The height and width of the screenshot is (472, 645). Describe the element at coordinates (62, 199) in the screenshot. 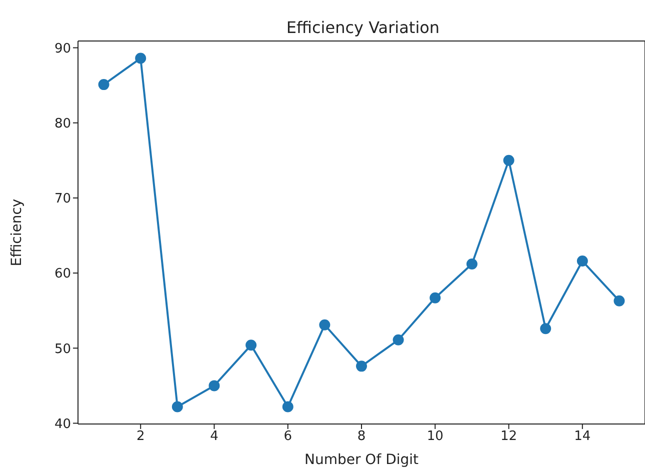

I see `y-tick-label: 70` at that location.